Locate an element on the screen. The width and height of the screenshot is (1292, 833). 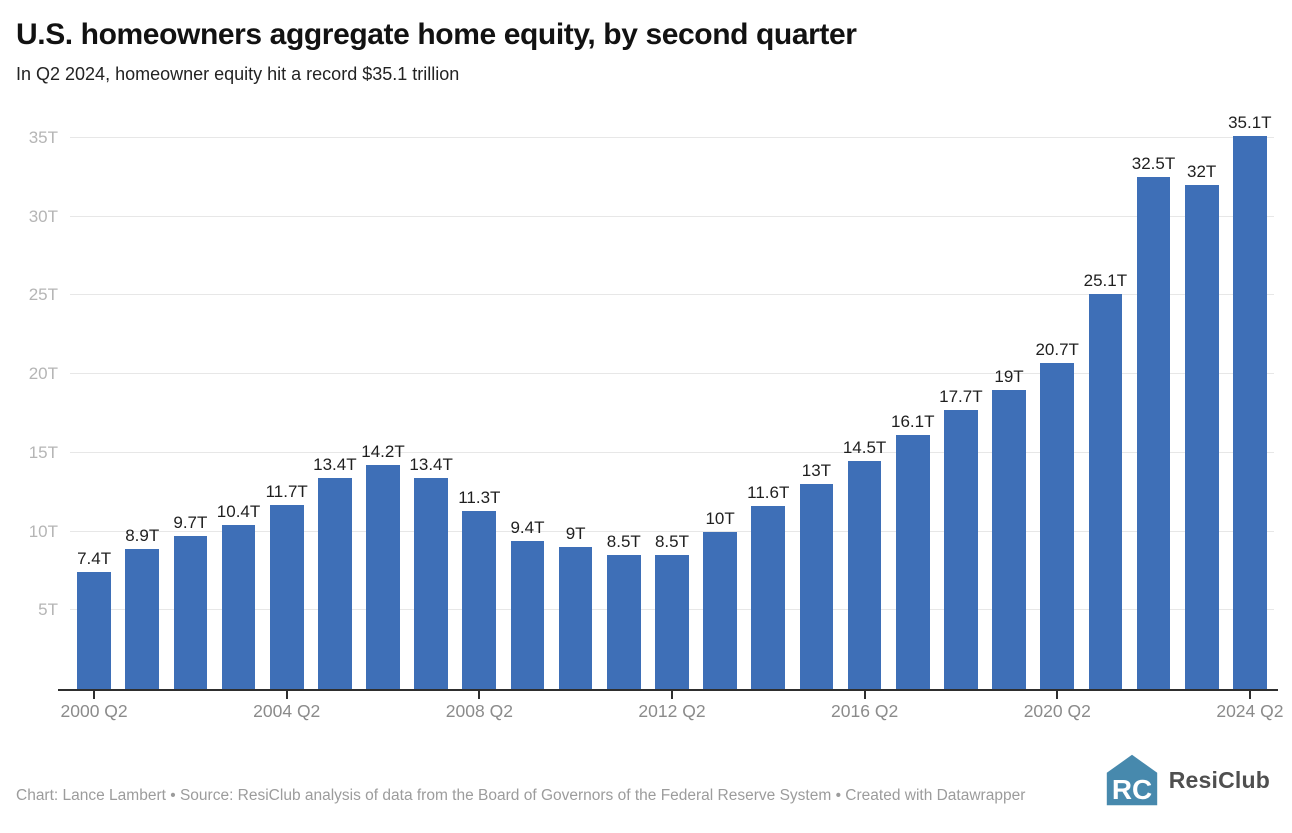
bar-column-2018 Q2: 17.7T is located at coordinates (961, 538).